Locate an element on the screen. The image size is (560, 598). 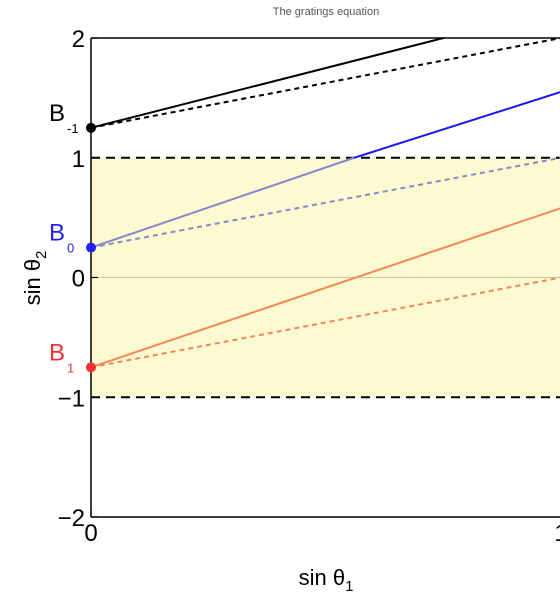
y-axis-label: sin θ2 is located at coordinates (35, 278).